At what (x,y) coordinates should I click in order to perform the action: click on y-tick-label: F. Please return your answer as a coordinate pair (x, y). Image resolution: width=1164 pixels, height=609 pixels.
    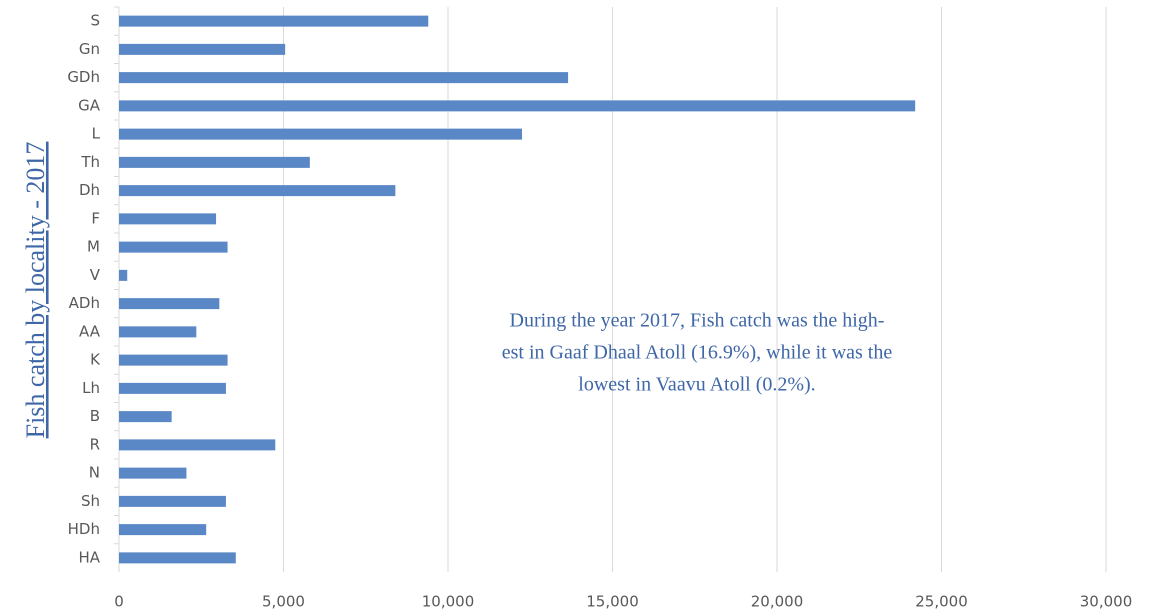
    Looking at the image, I should click on (95, 218).